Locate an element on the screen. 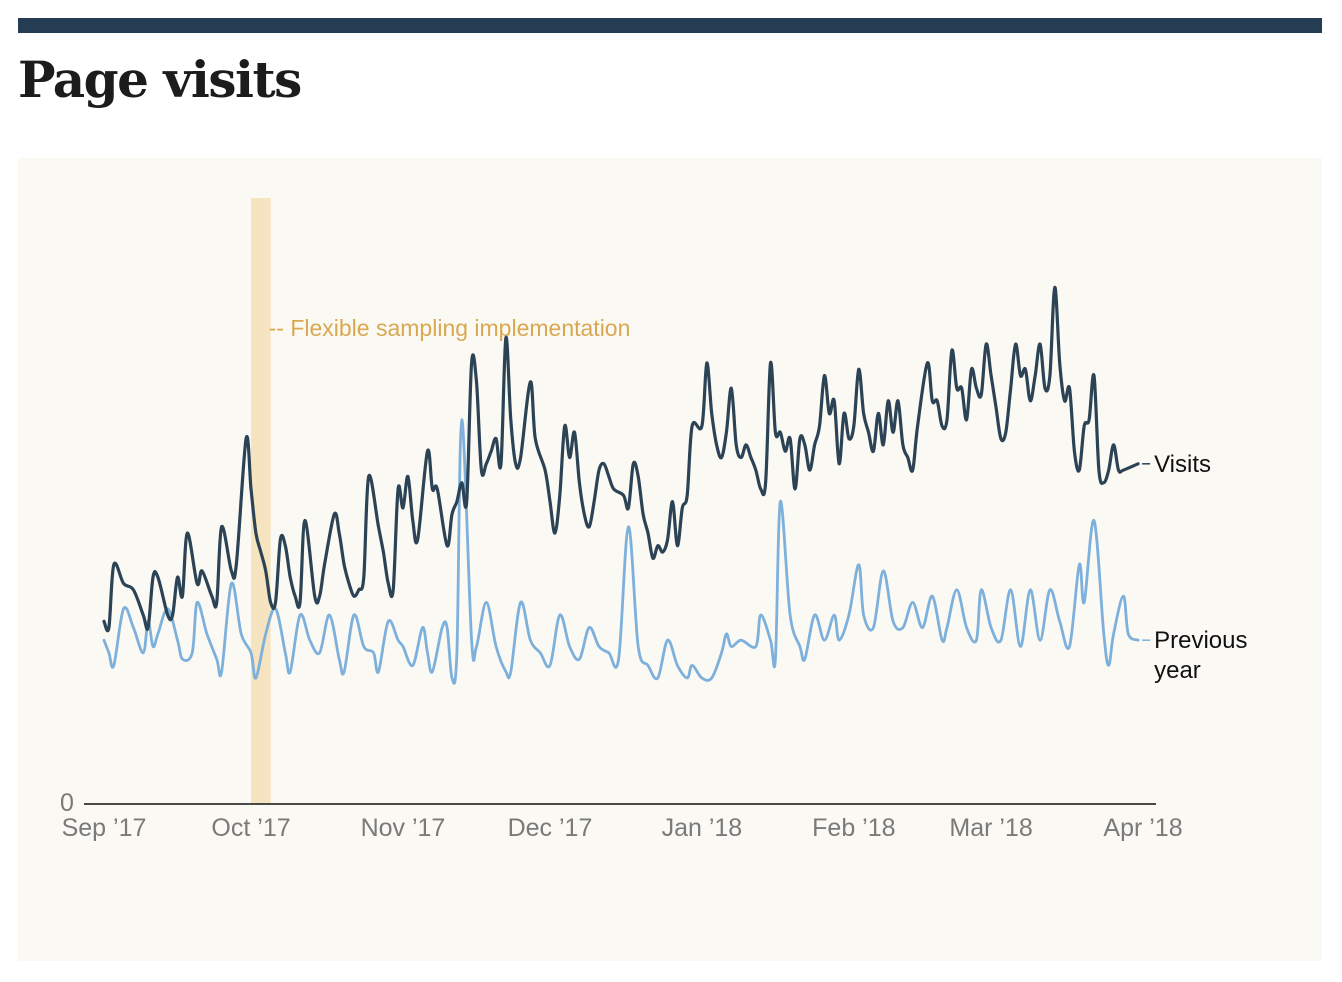 The image size is (1342, 982). x-tick-label: Dec ’17 is located at coordinates (550, 828).